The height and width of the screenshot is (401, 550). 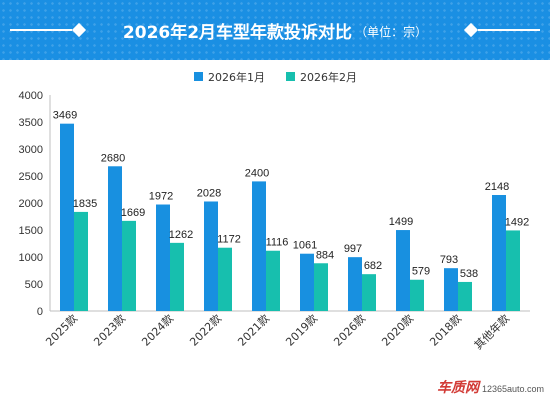 What do you see at coordinates (34, 285) in the screenshot?
I see `y-tick-label: 500` at bounding box center [34, 285].